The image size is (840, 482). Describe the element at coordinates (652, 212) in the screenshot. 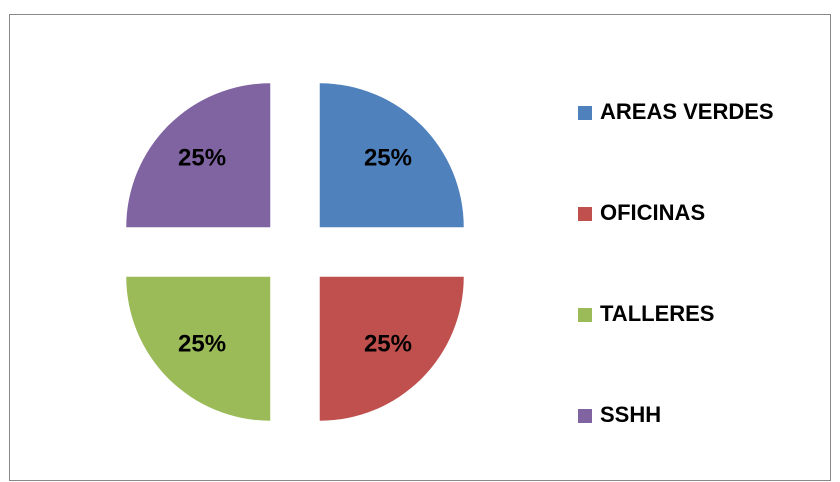

I see `legend-label: OFICINAS` at that location.